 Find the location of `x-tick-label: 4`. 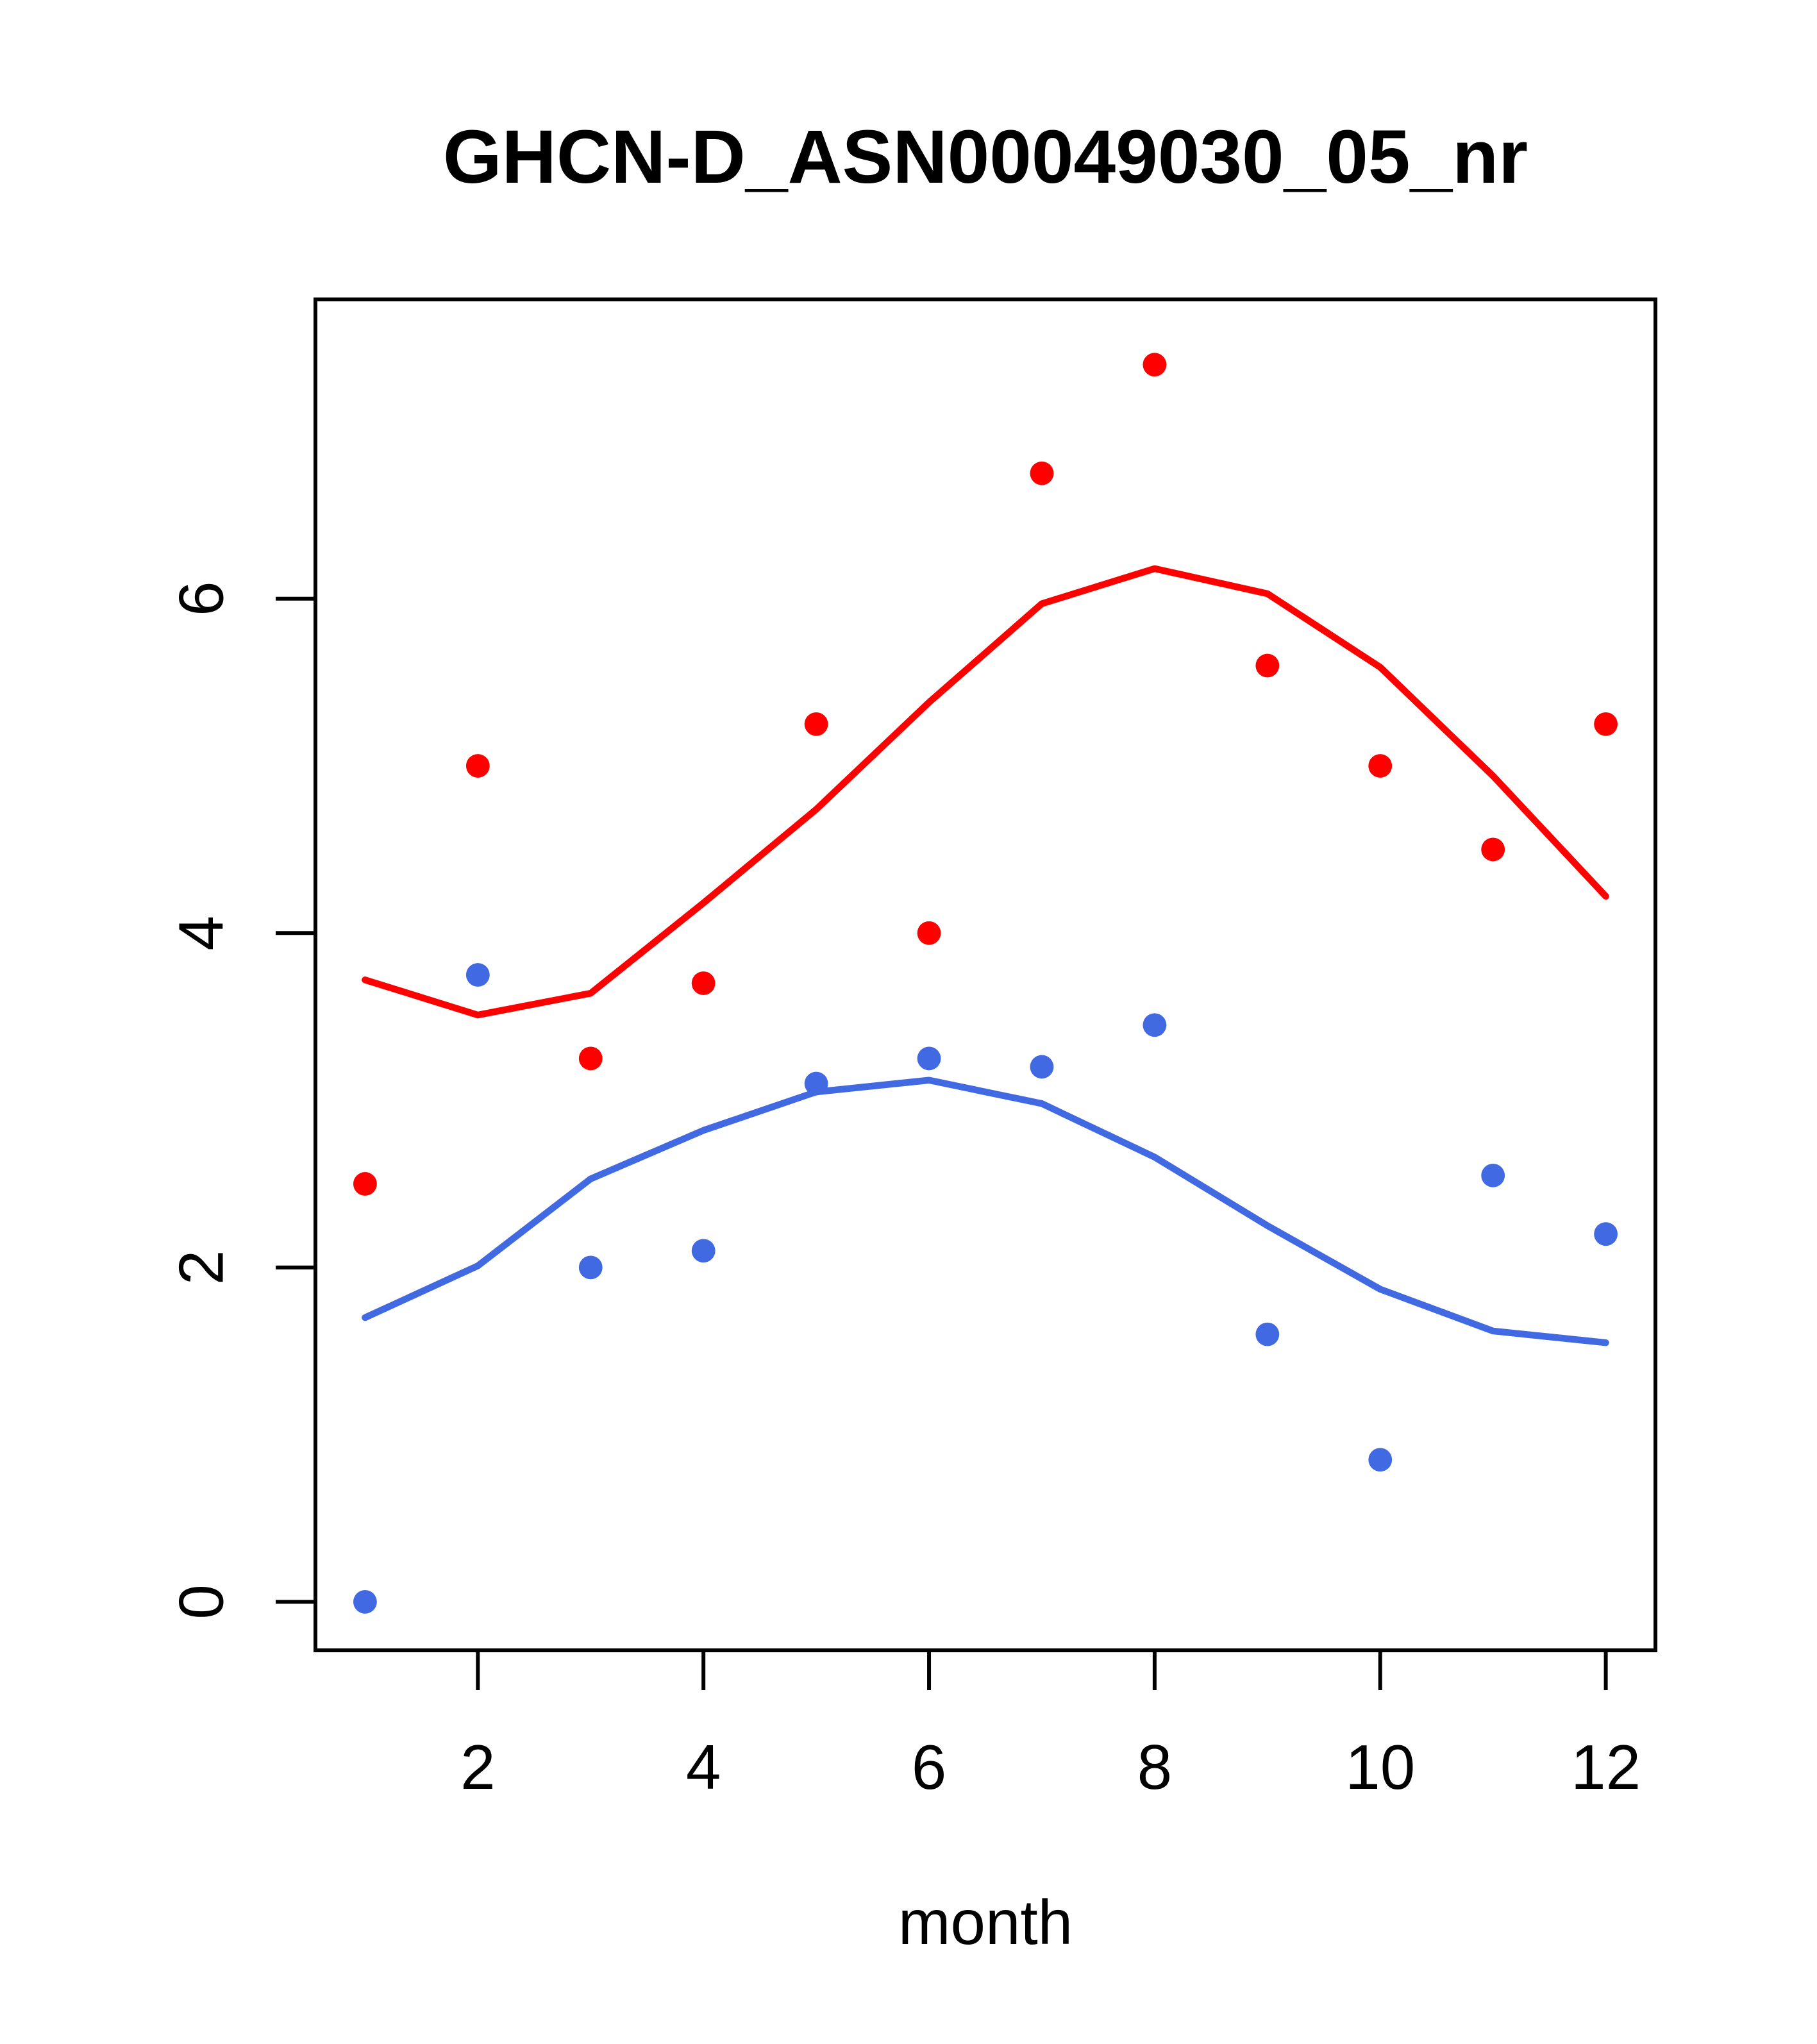

x-tick-label: 4 is located at coordinates (703, 1767).